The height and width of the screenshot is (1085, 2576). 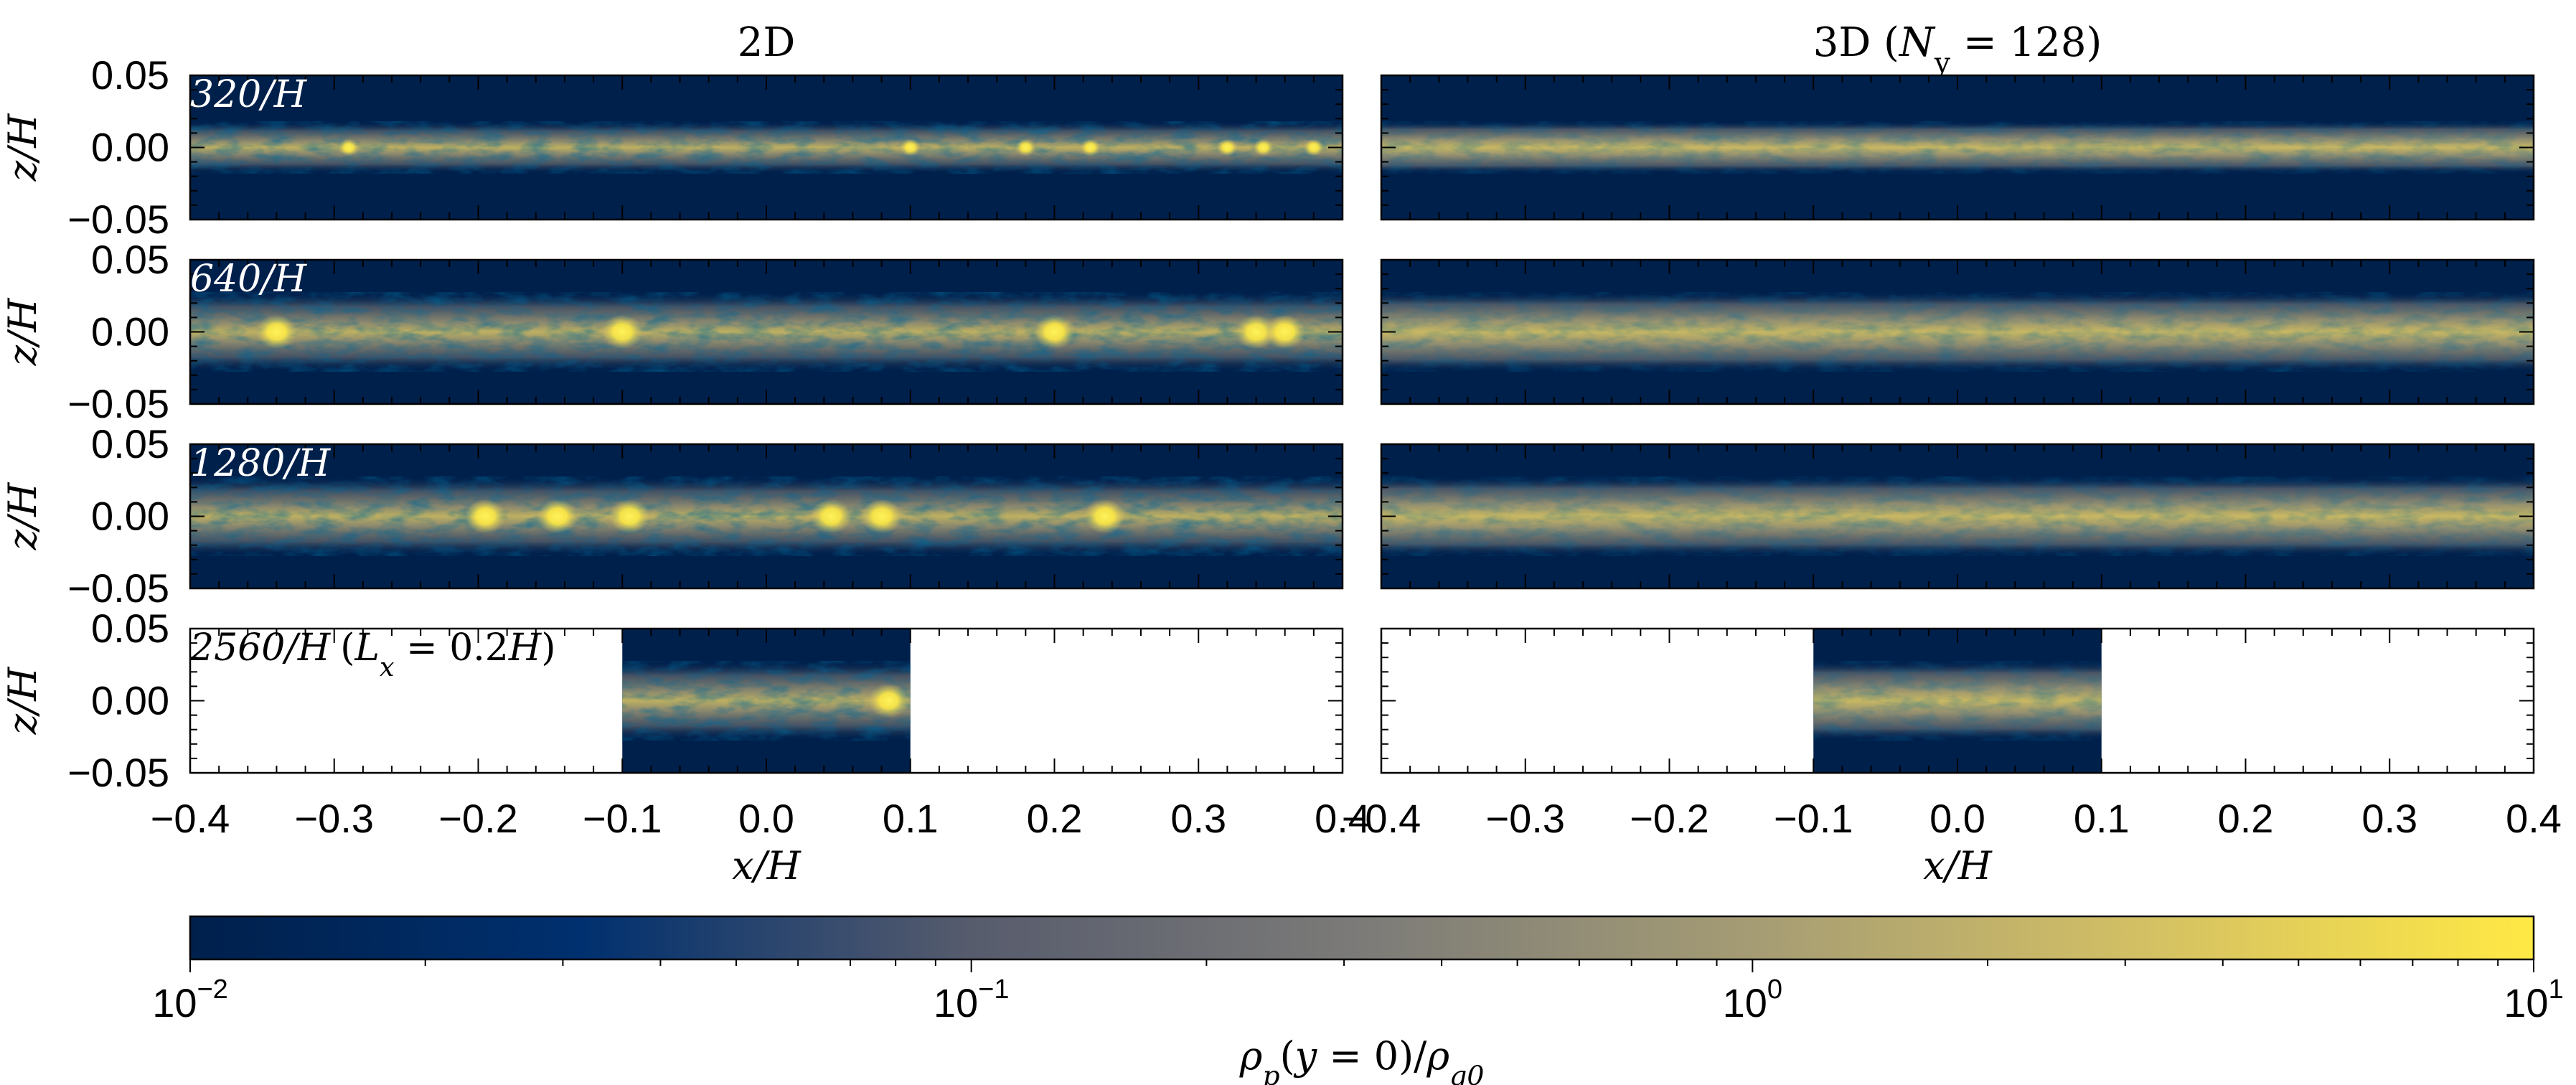 I want to click on resolution-label: 2560/H (Lx = 0.2H), so click(x=372, y=654).